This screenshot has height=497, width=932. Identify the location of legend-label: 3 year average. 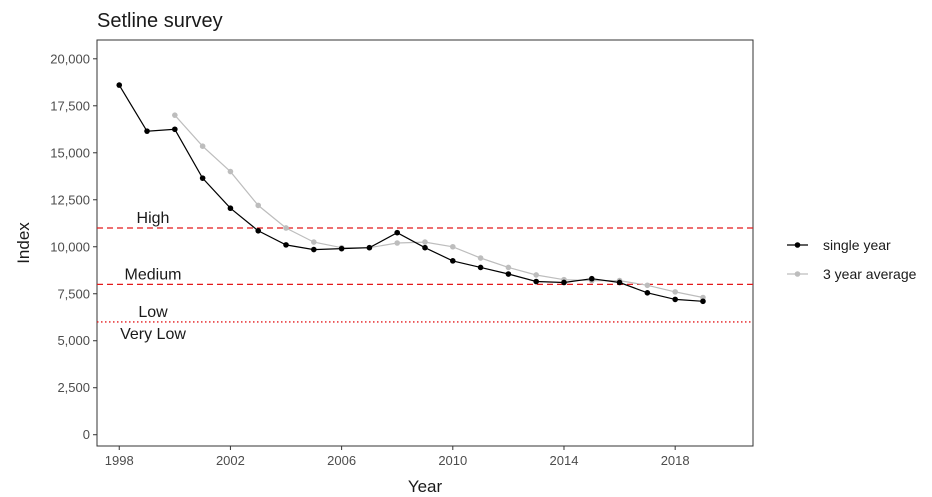
(870, 274).